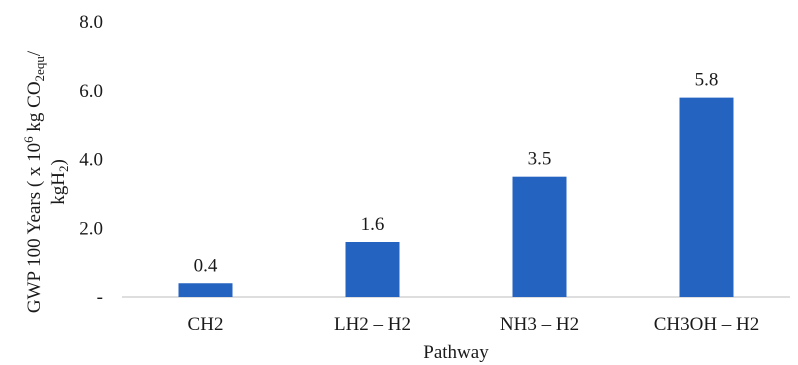 The height and width of the screenshot is (365, 798). I want to click on y-axis-title-unit: kg CO, so click(34, 108).